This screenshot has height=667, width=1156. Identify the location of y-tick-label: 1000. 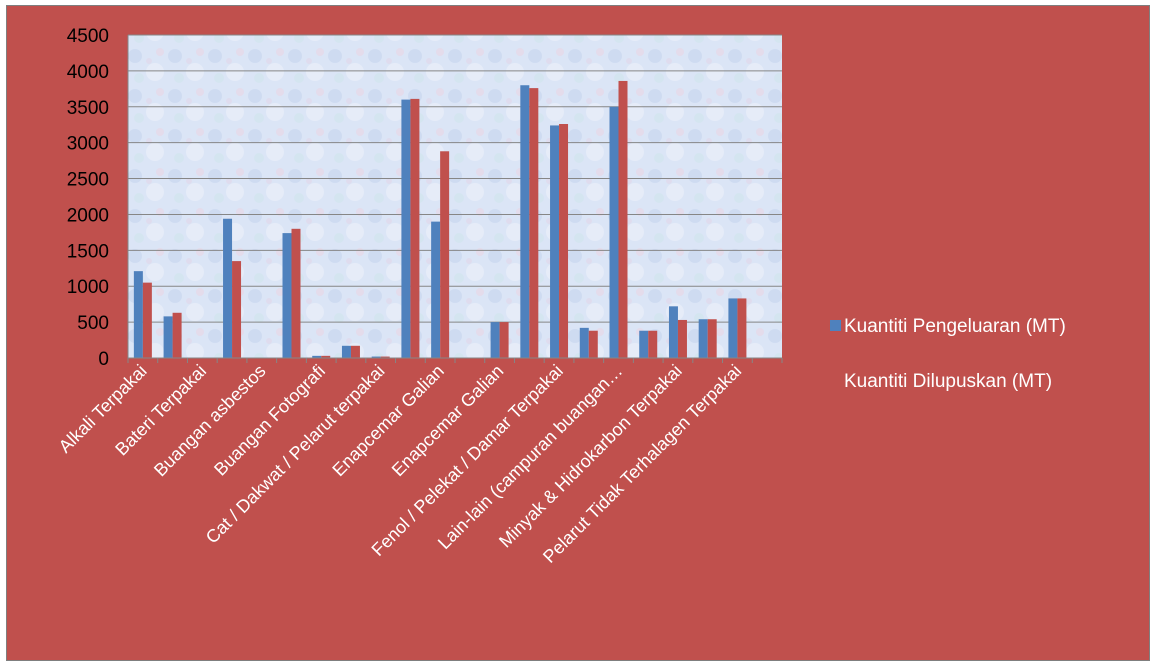
(88, 287).